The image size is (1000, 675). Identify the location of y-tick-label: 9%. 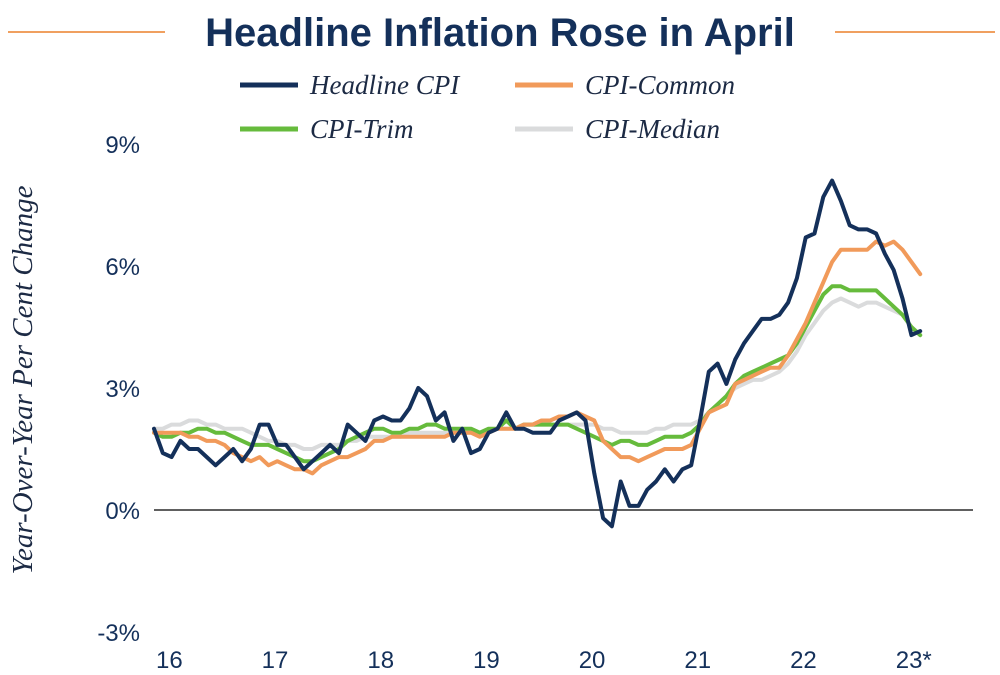
(122, 145).